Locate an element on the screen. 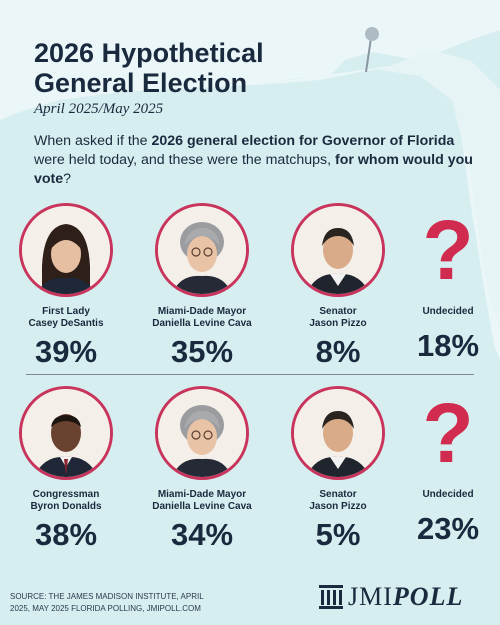 The height and width of the screenshot is (625, 500). percent-label: 23% is located at coordinates (448, 528).